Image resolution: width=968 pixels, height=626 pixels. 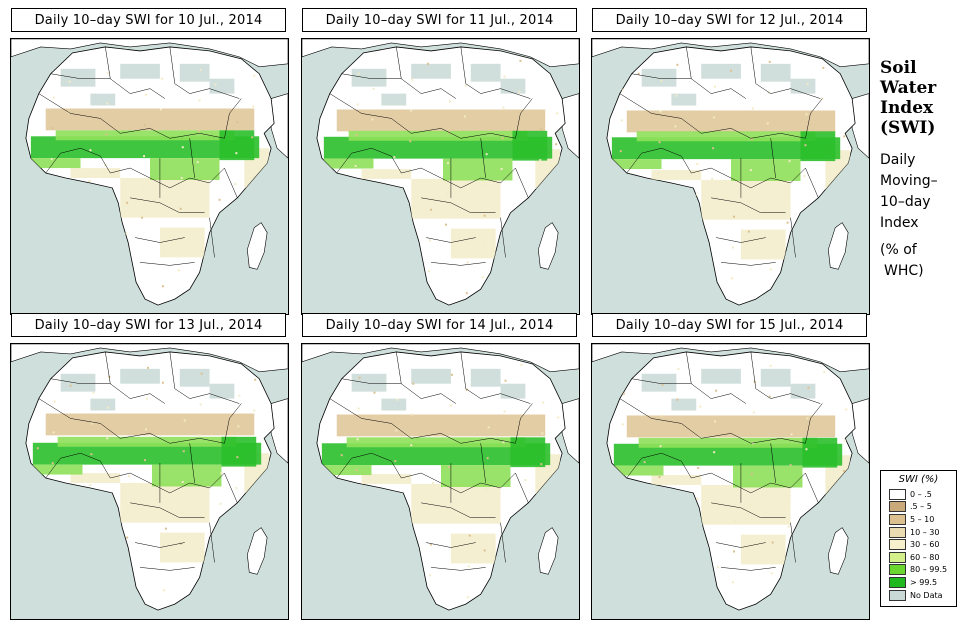 What do you see at coordinates (926, 595) in the screenshot?
I see `legend-label: No Data` at bounding box center [926, 595].